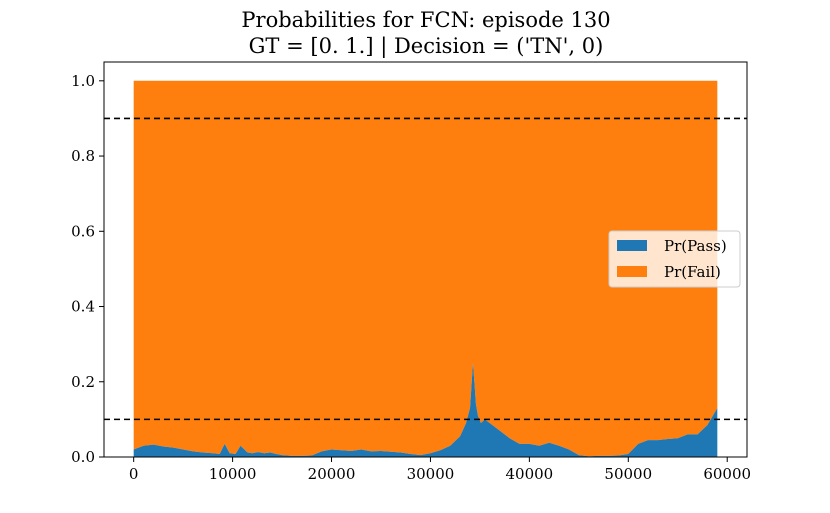  I want to click on x-tick-label: 60000, so click(727, 474).